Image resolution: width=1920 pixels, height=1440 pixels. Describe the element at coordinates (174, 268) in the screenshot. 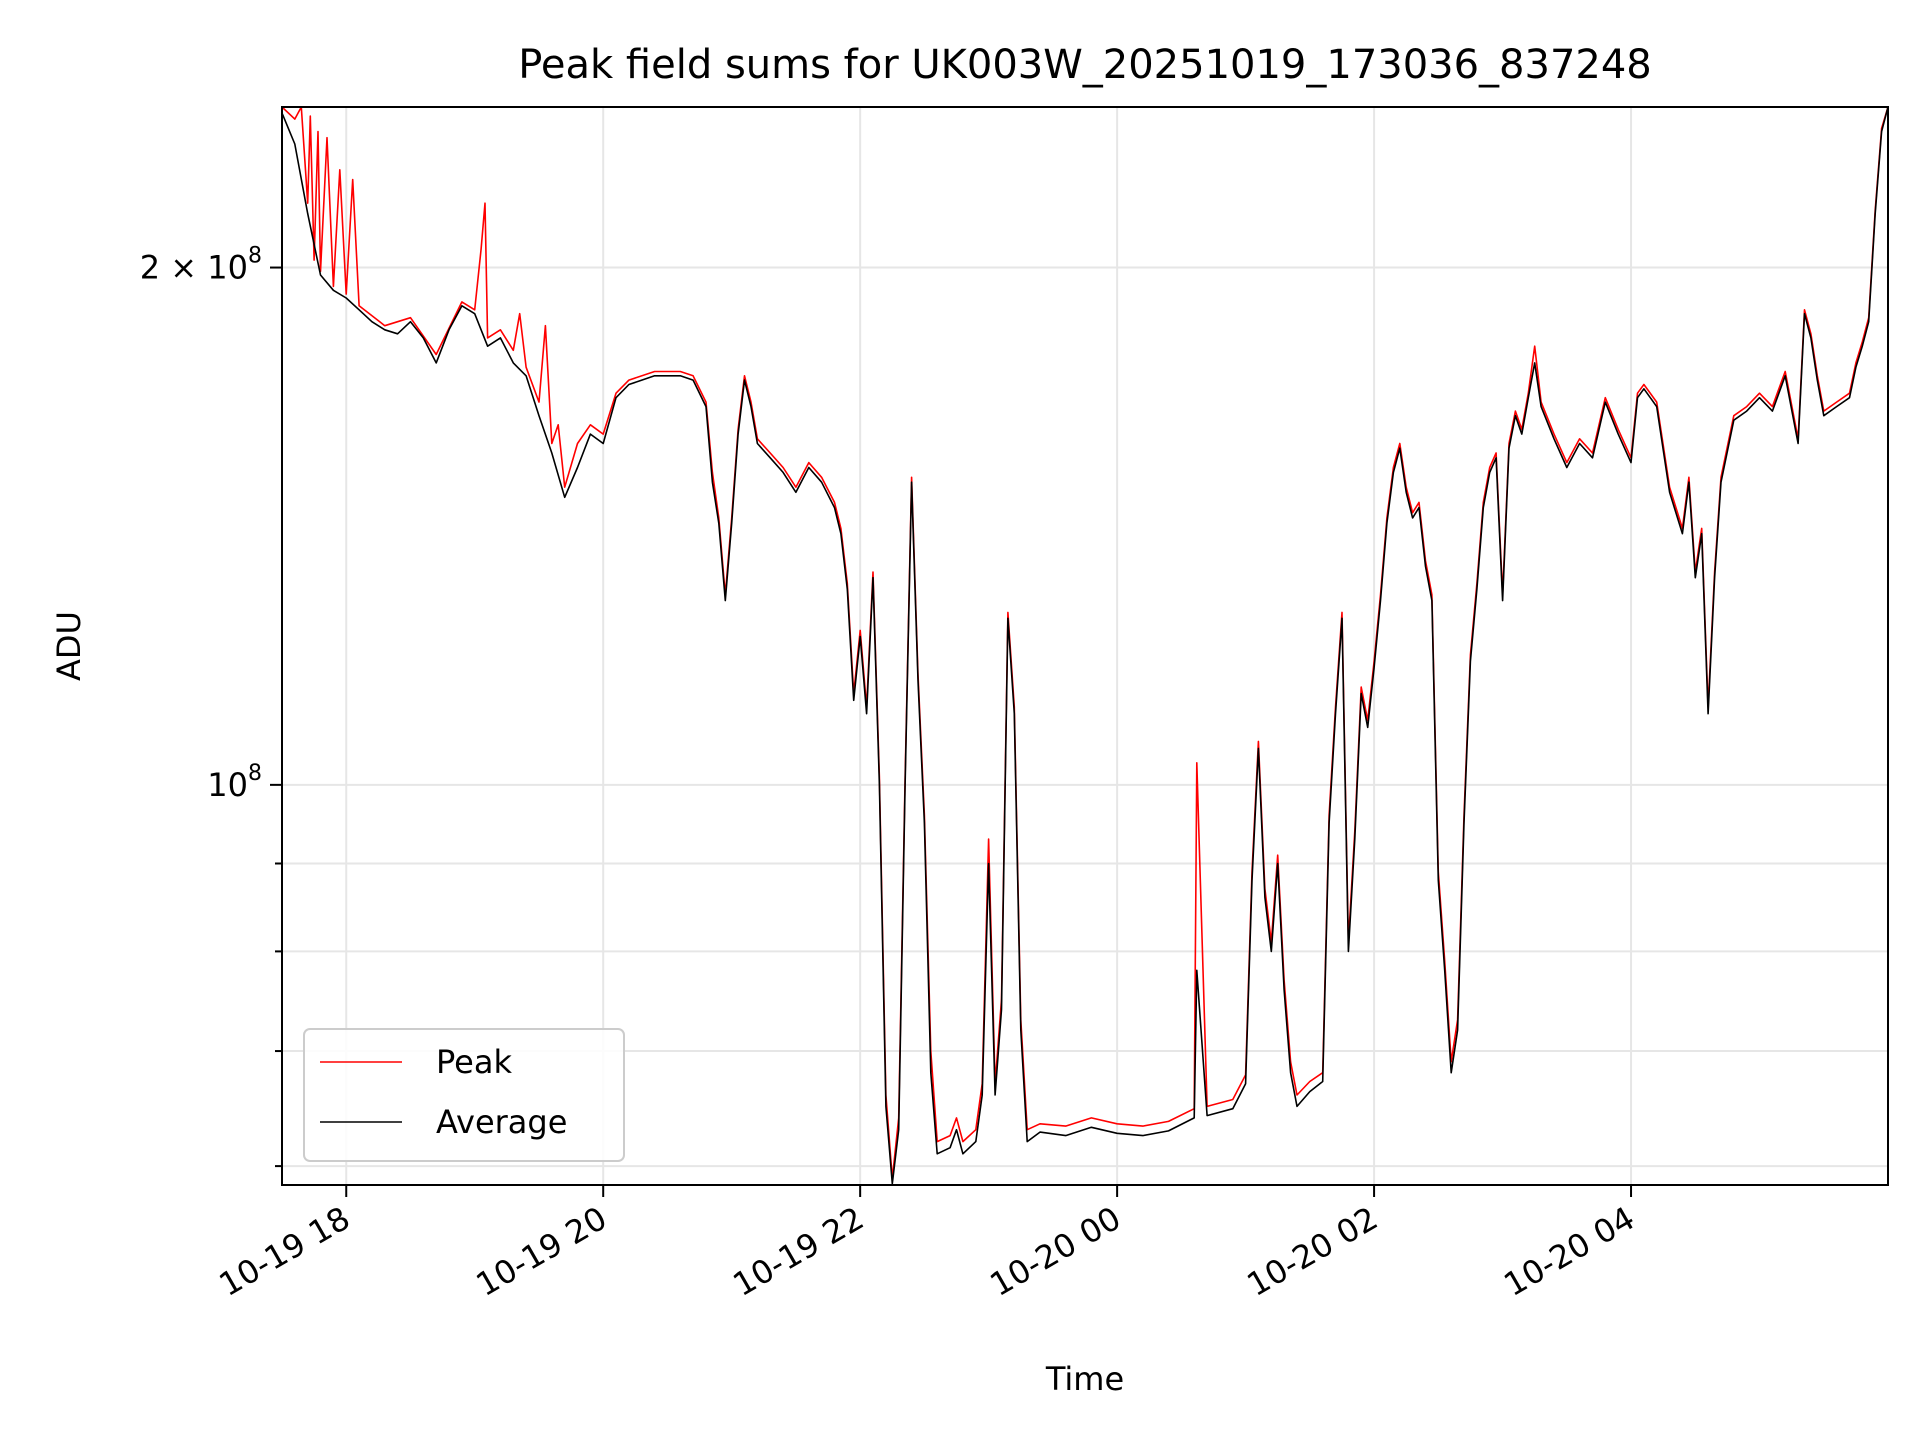

I see `y-tick-coef: 2 ×` at that location.